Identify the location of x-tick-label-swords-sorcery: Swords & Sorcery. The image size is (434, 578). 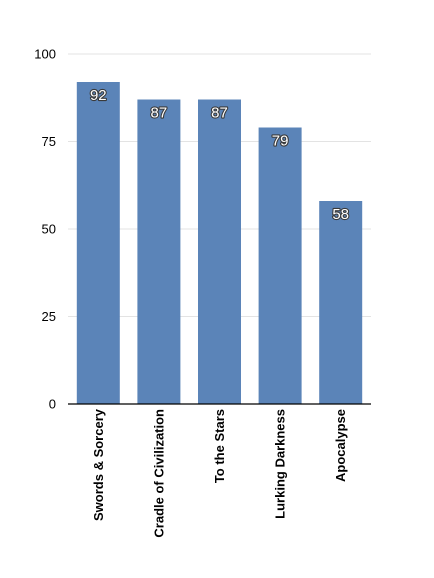
(98, 464).